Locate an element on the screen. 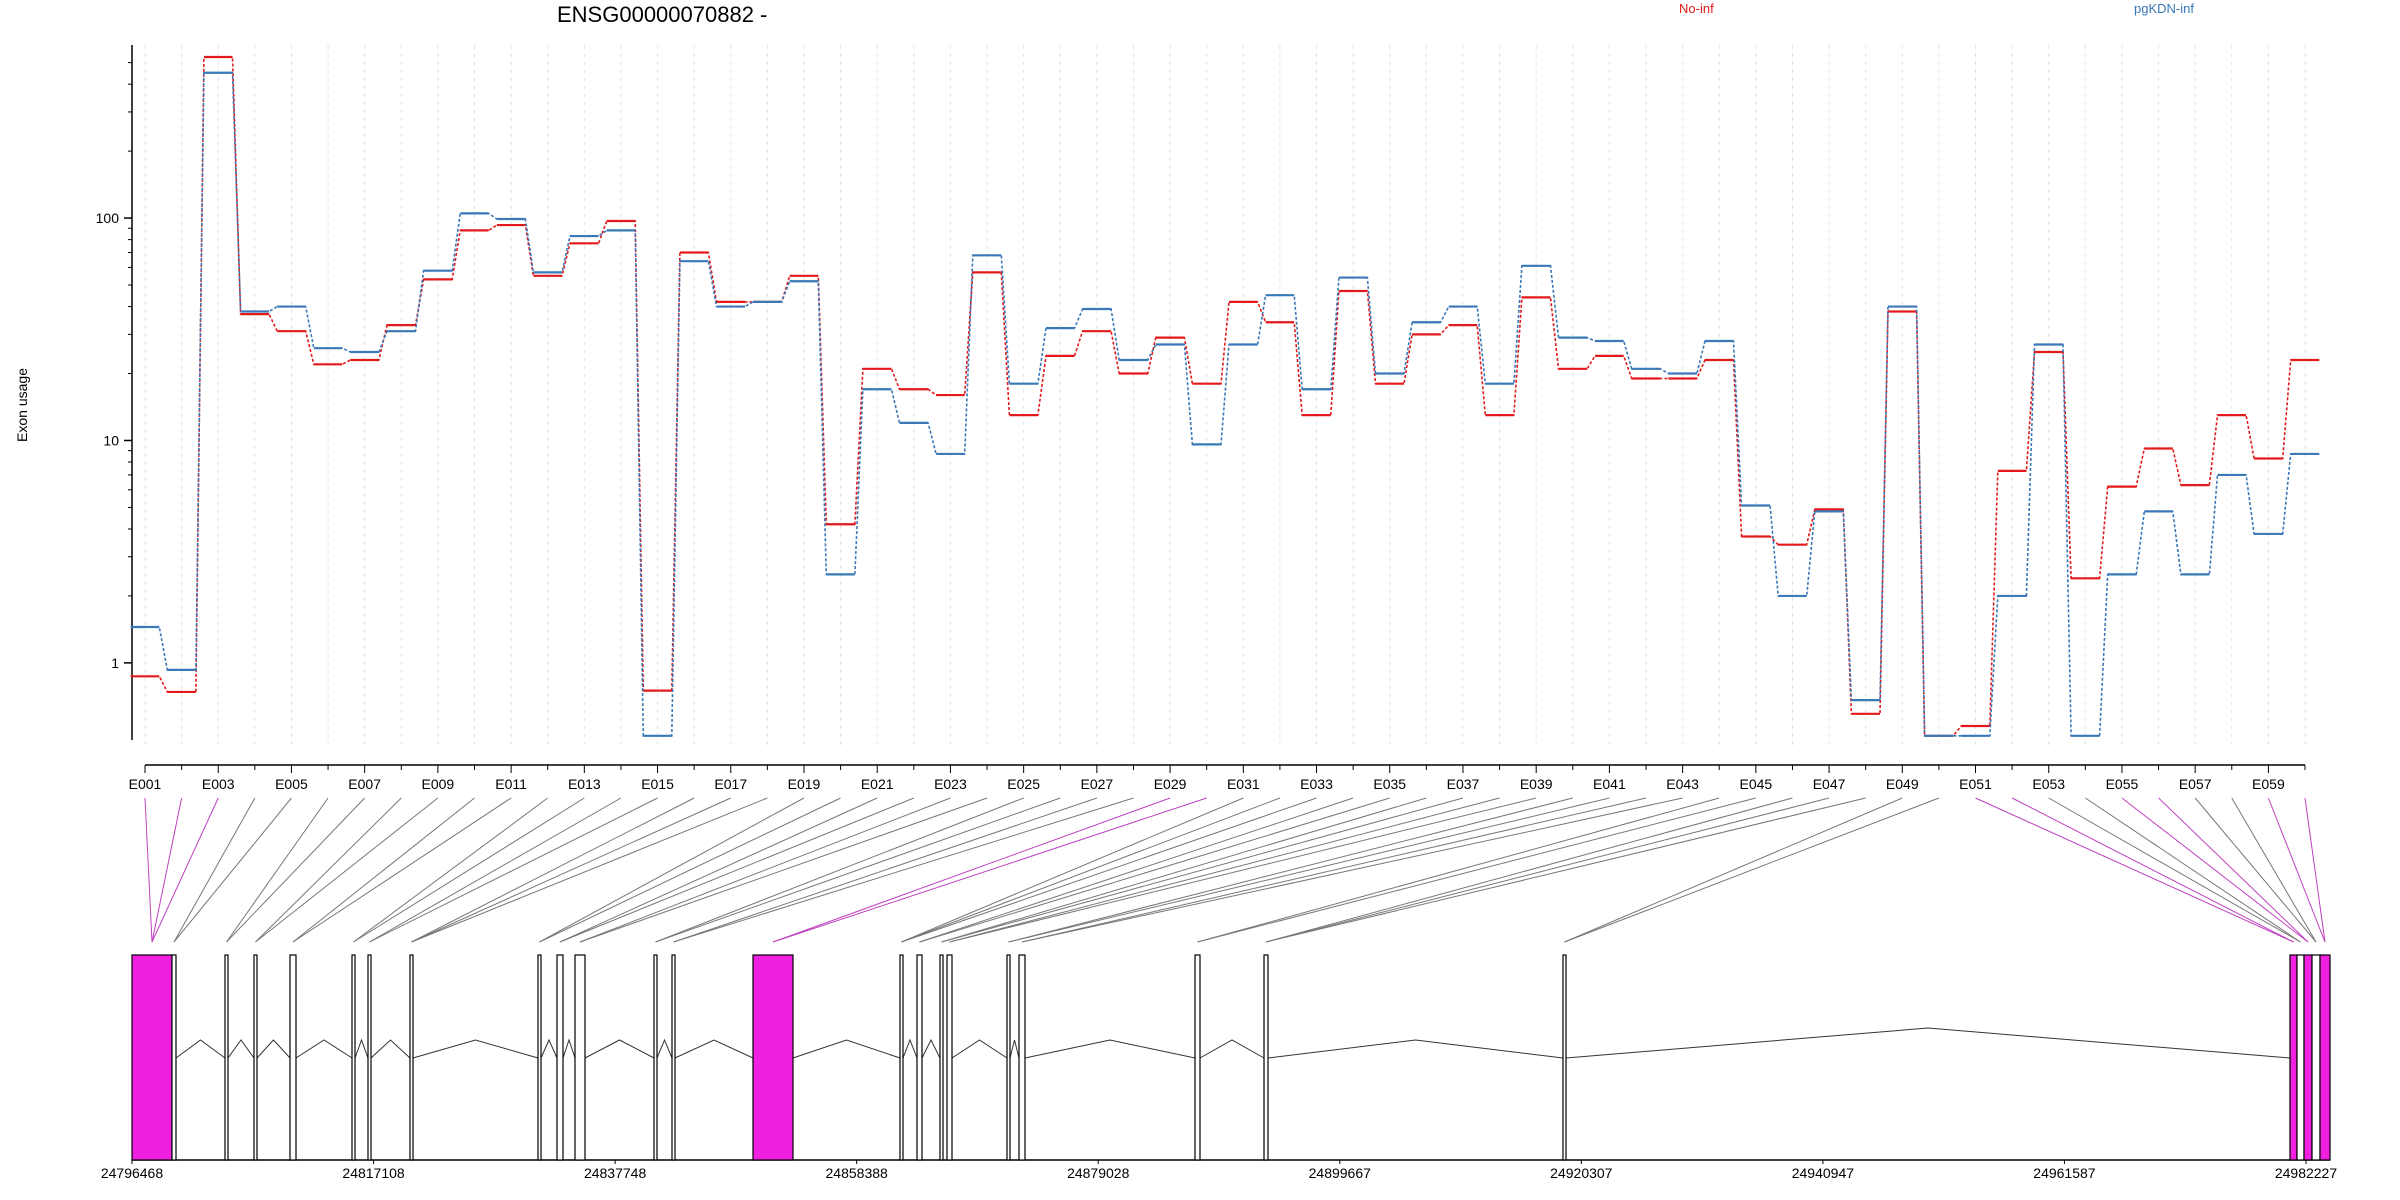  genomic-tick-label: 24982227 is located at coordinates (2306, 1173).